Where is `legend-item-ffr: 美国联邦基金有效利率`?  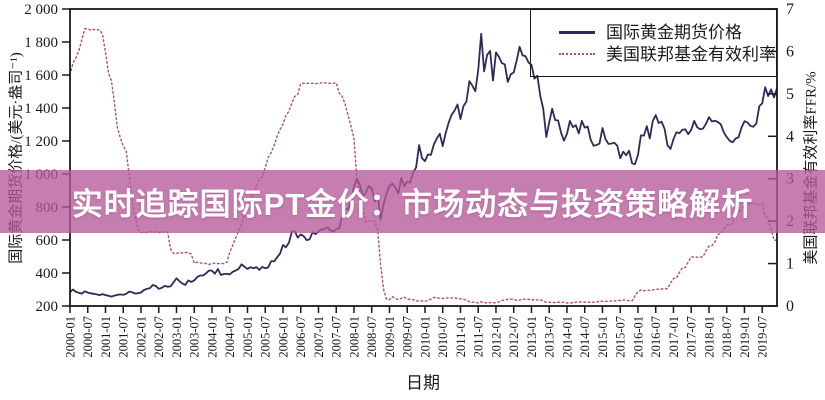 legend-item-ffr: 美国联邦基金有效利率 is located at coordinates (667, 54).